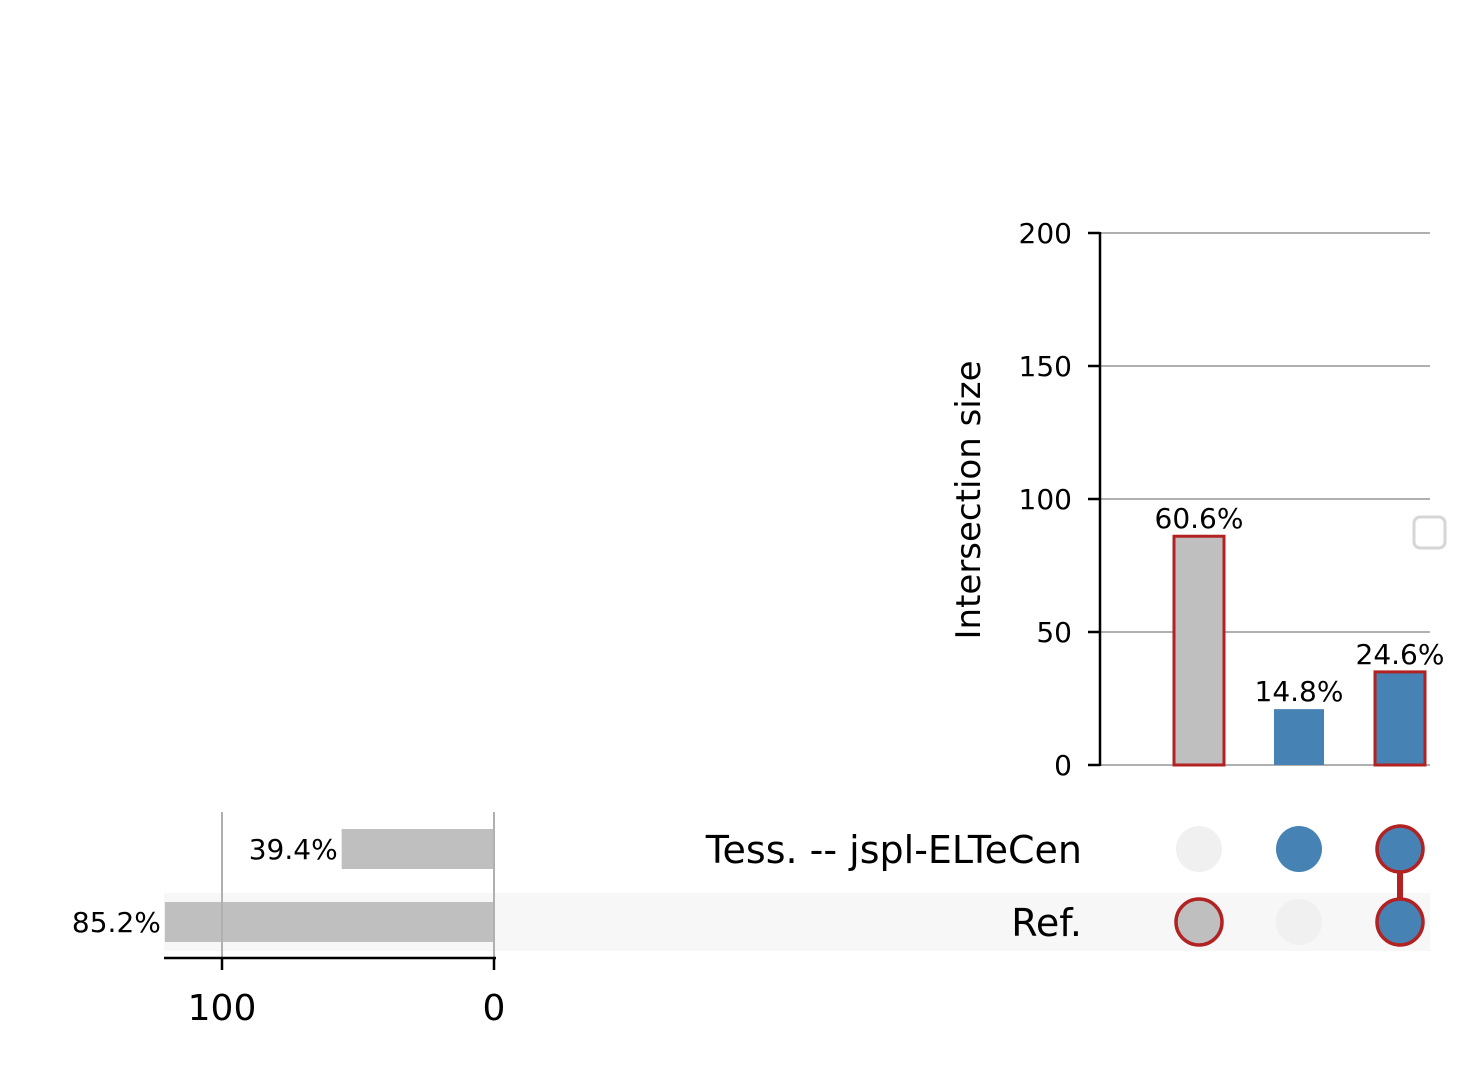 This screenshot has width=1466, height=1066. What do you see at coordinates (1199, 518) in the screenshot?
I see `intersection-bar-label: 60.6%` at bounding box center [1199, 518].